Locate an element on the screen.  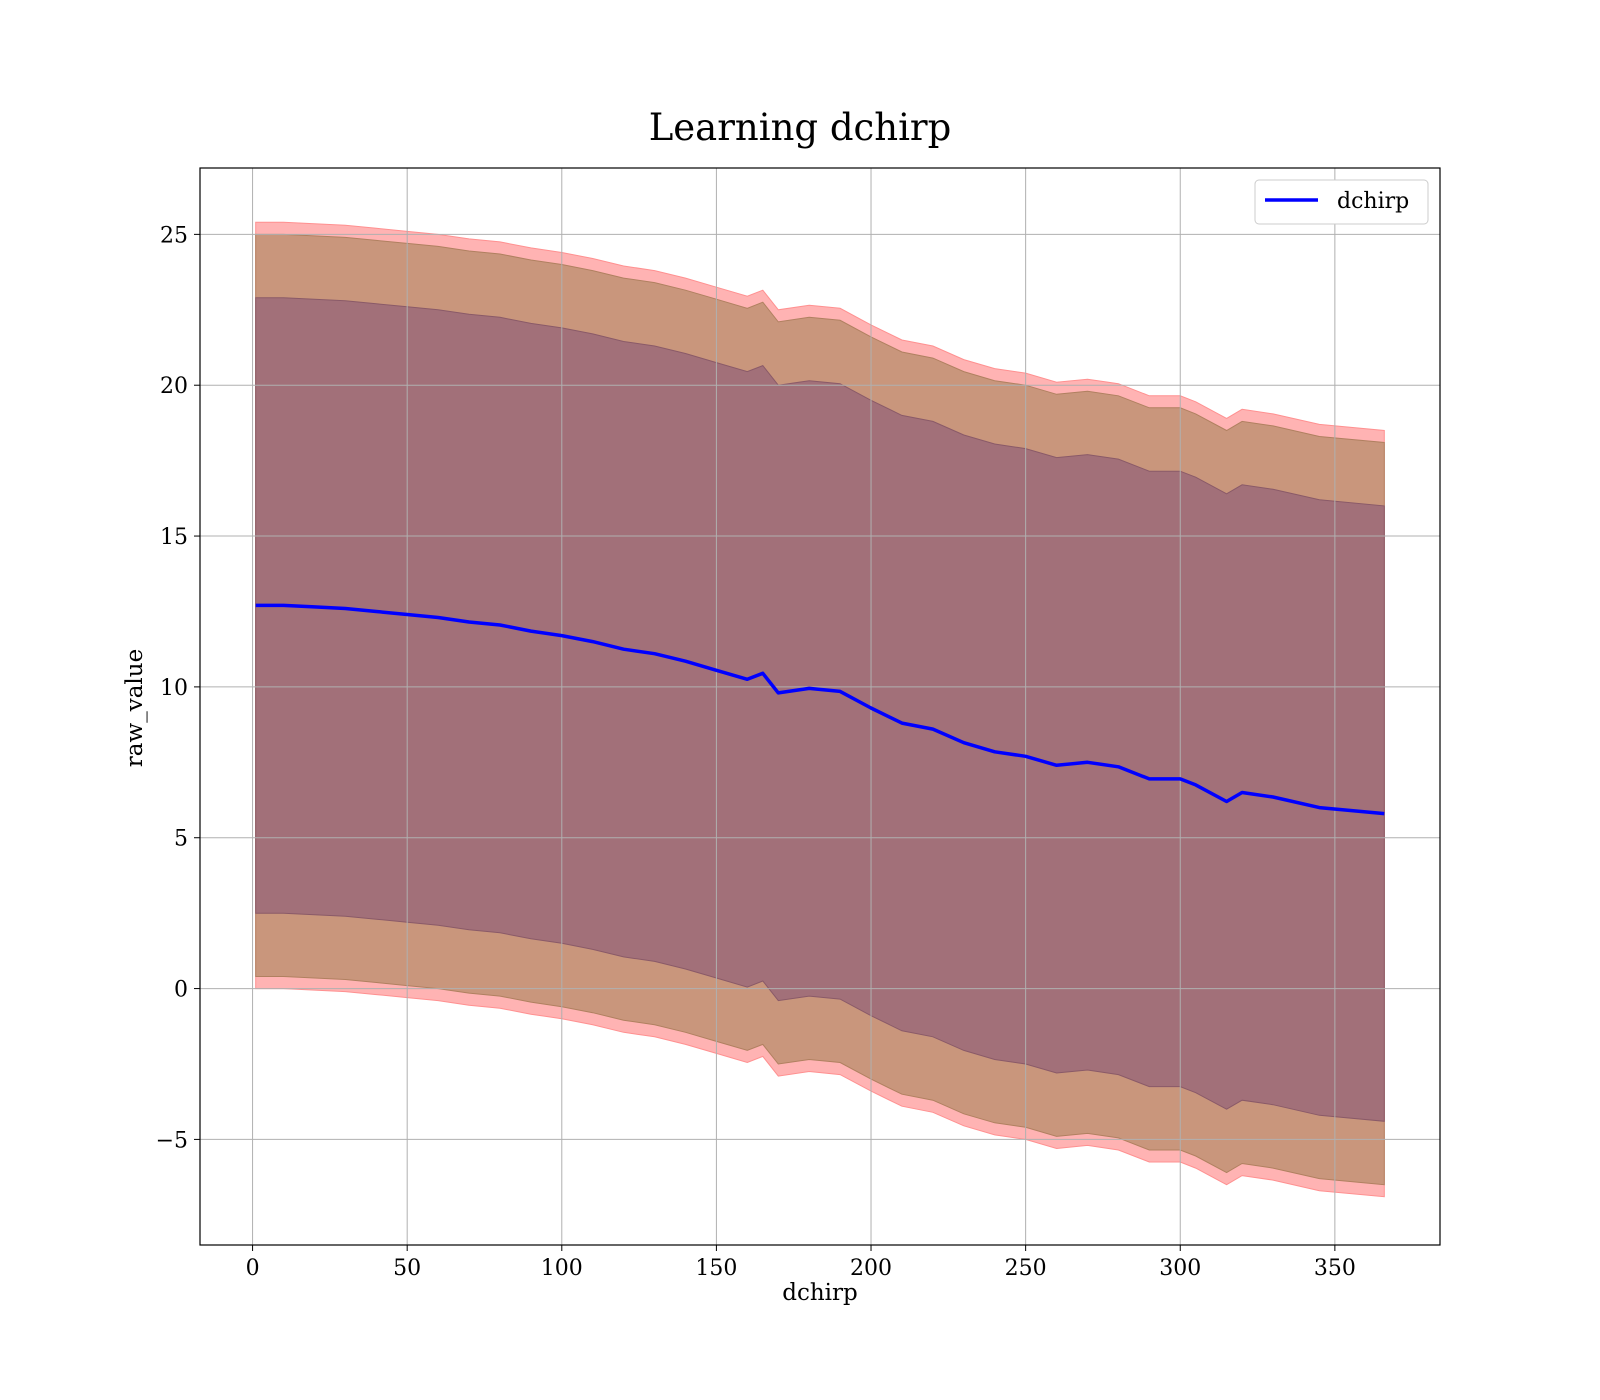
x-tick-label-4: 200 is located at coordinates (871, 1268).